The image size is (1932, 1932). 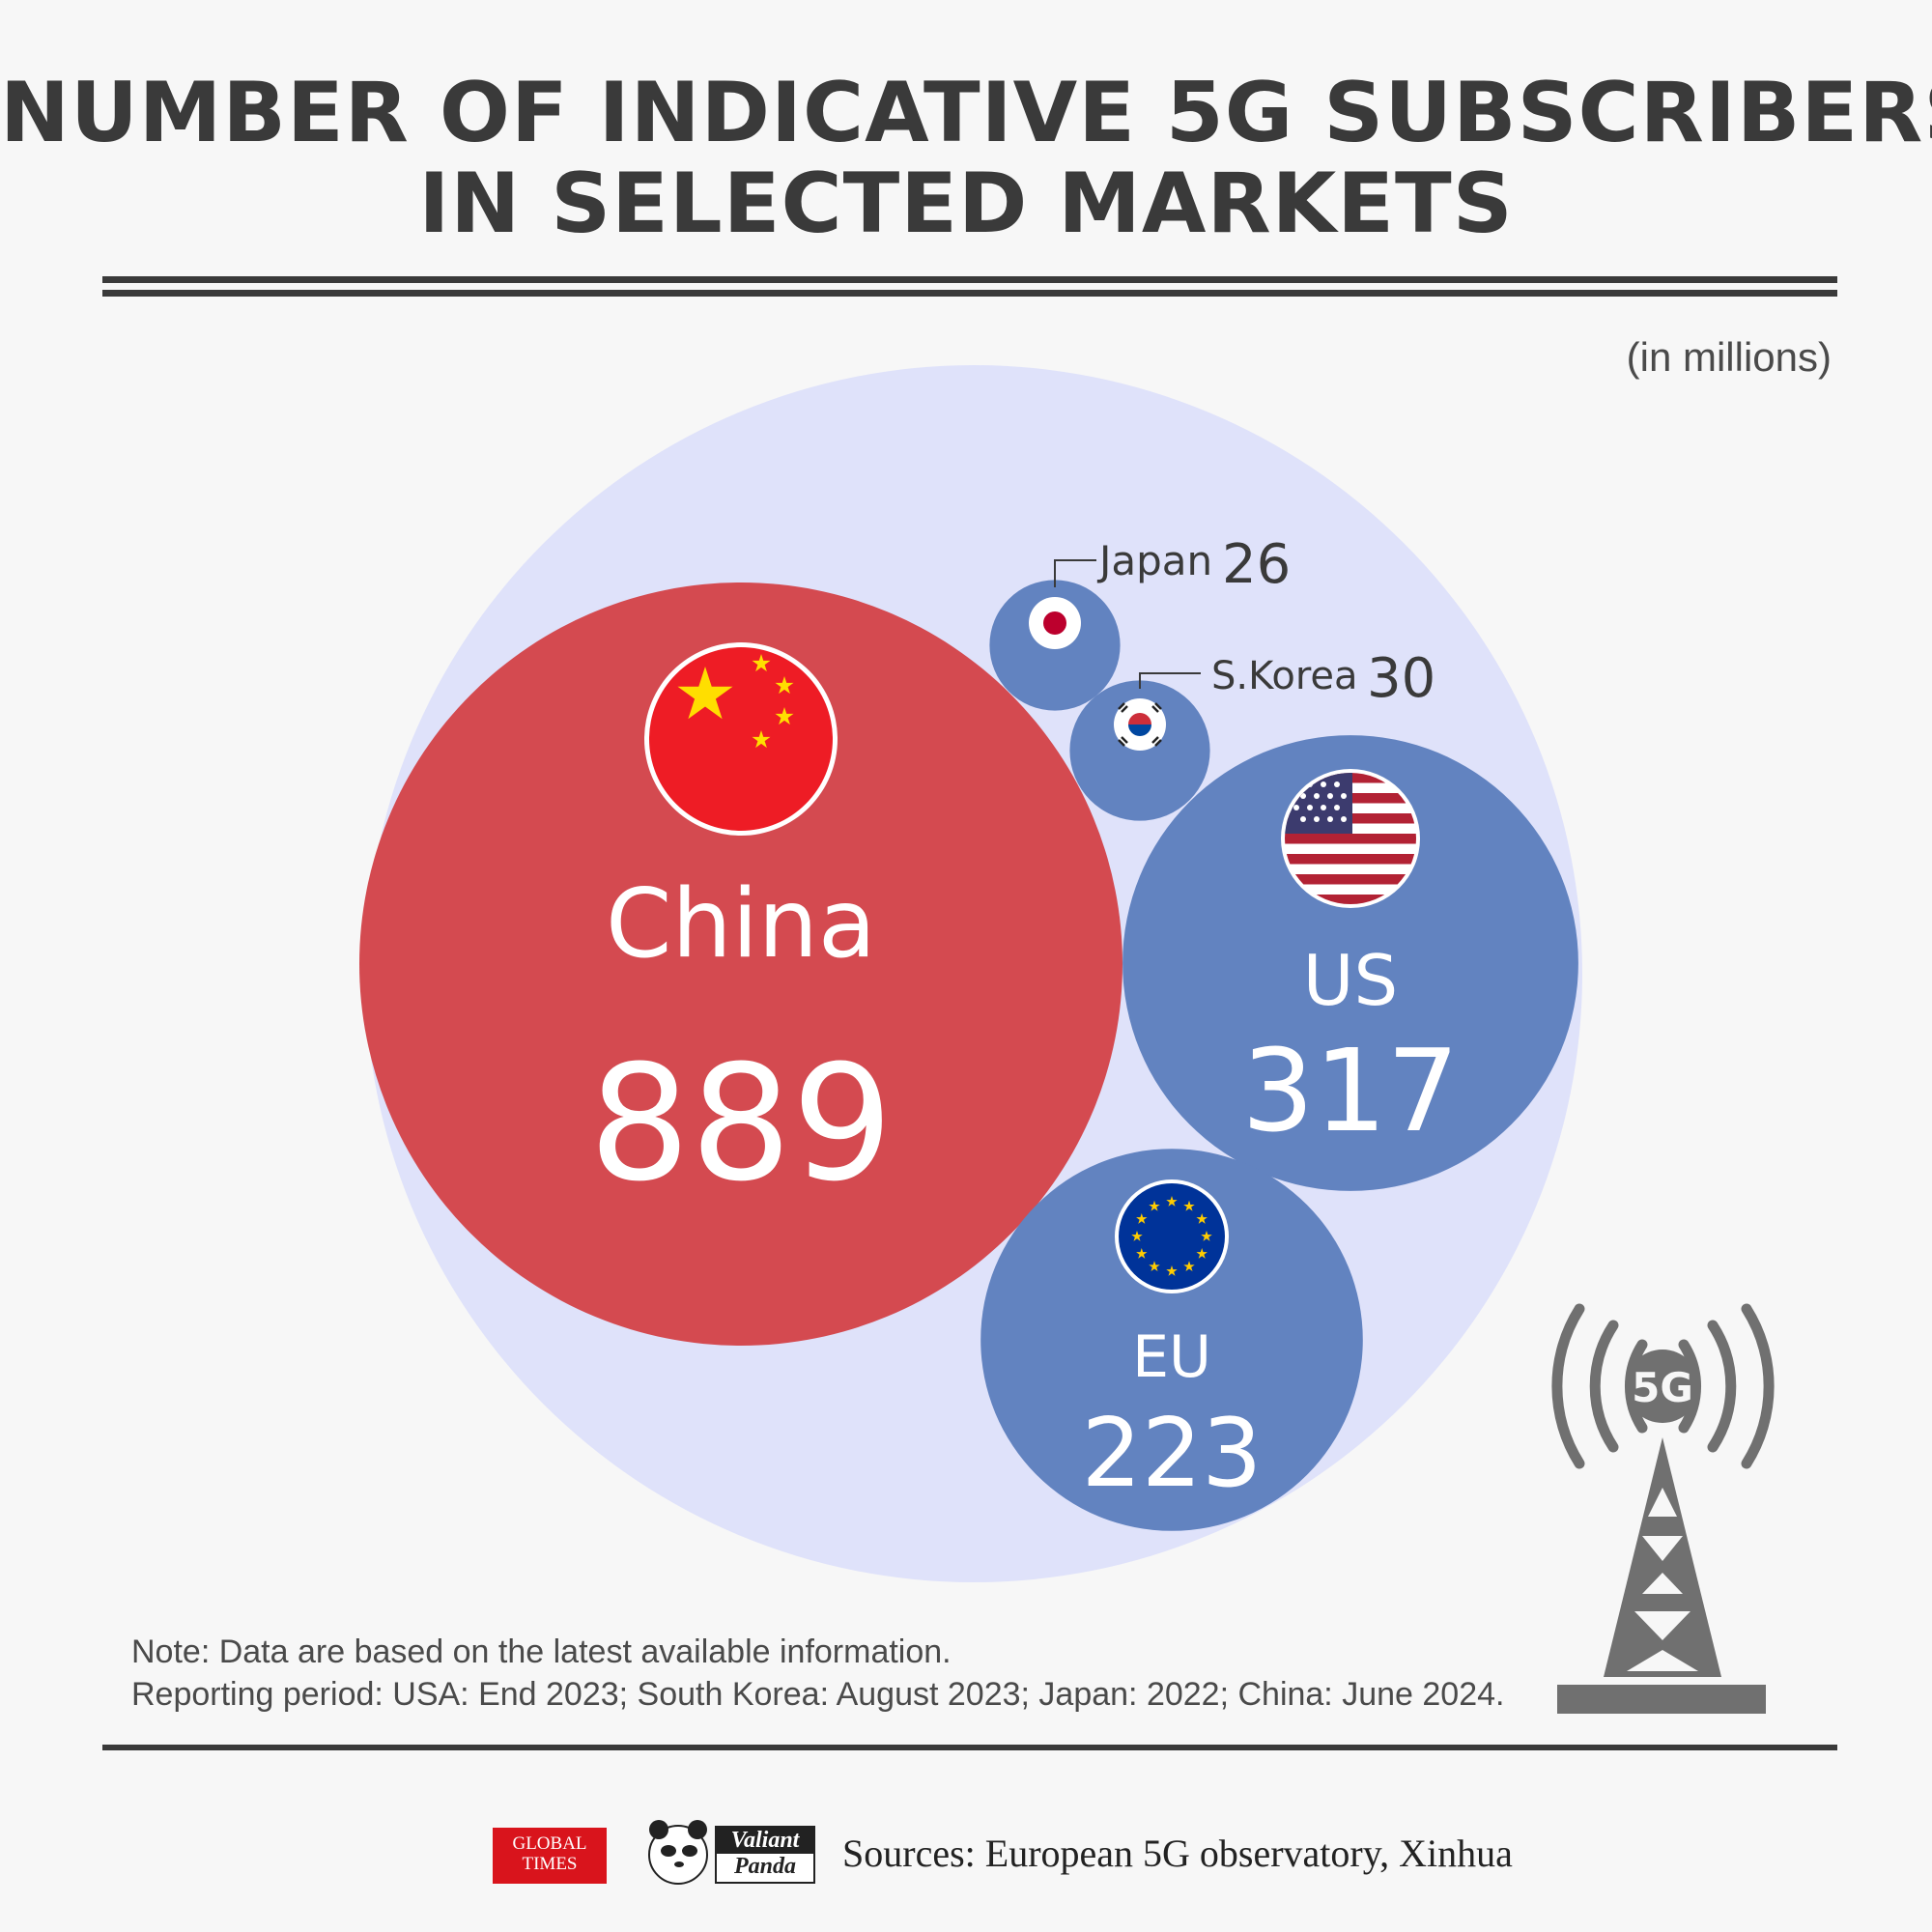 I want to click on title-rule-top, so click(x=969, y=279).